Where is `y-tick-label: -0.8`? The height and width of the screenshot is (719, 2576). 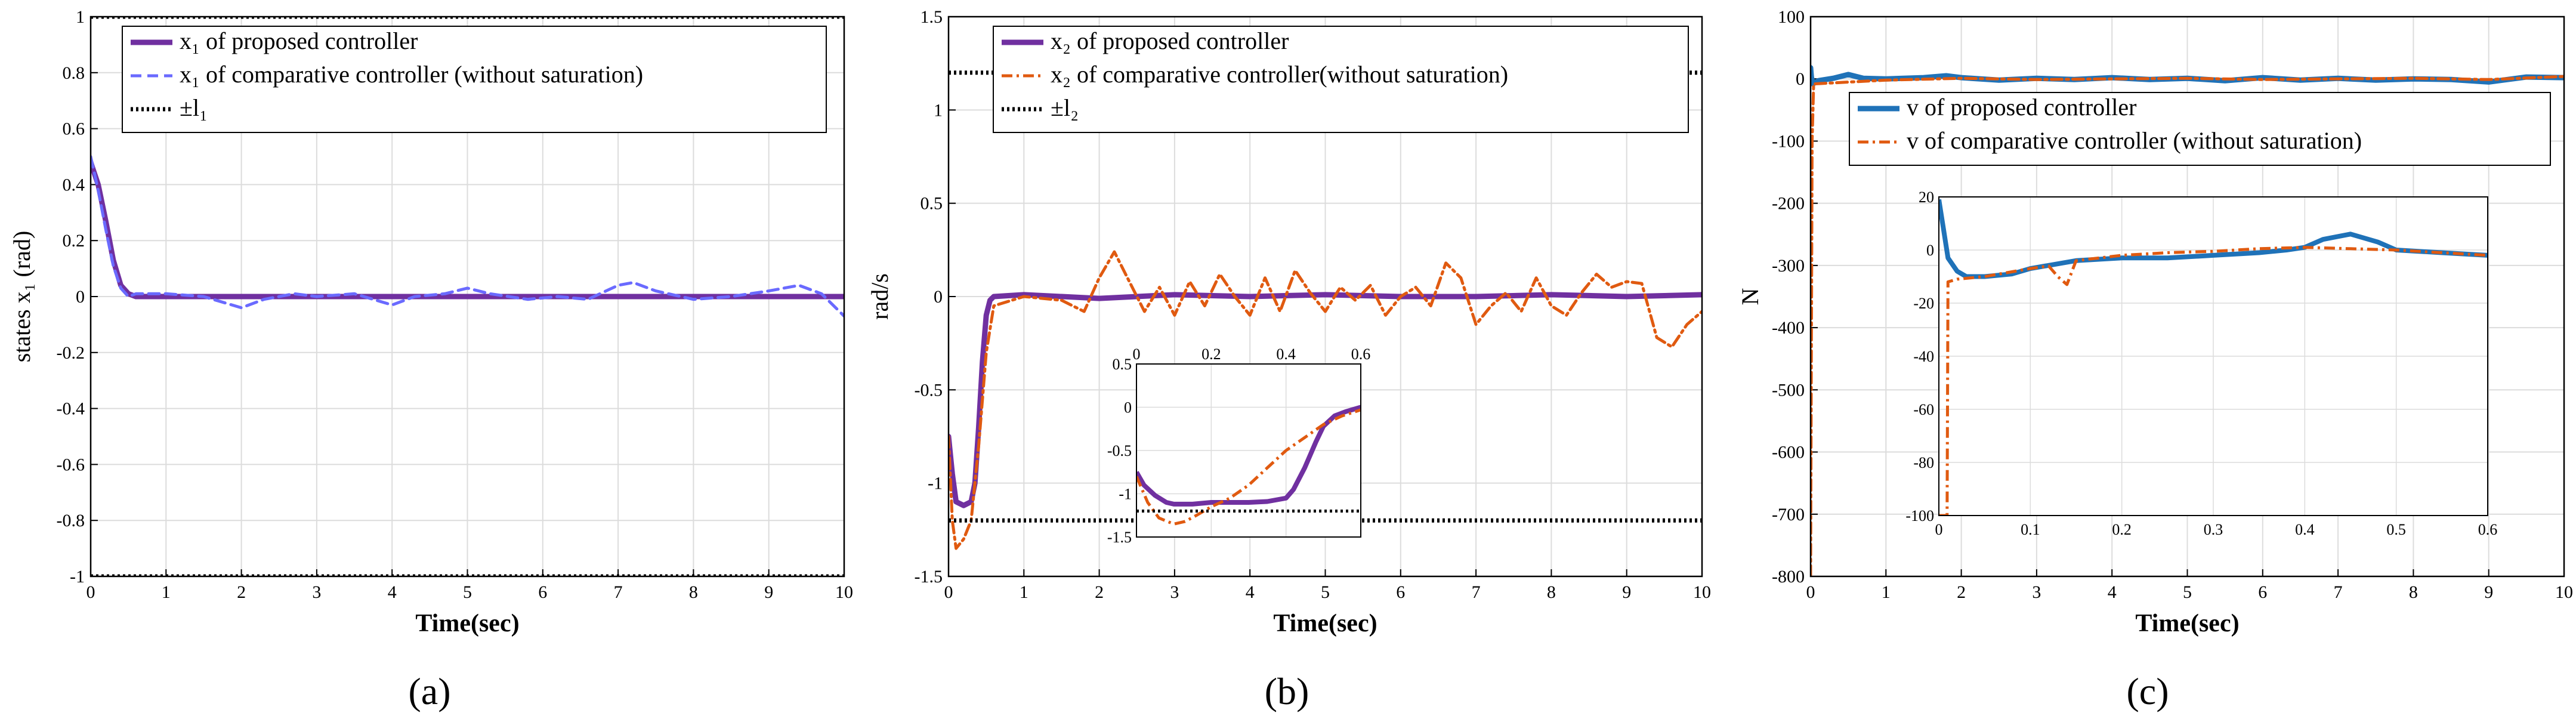
y-tick-label: -0.8 is located at coordinates (71, 520).